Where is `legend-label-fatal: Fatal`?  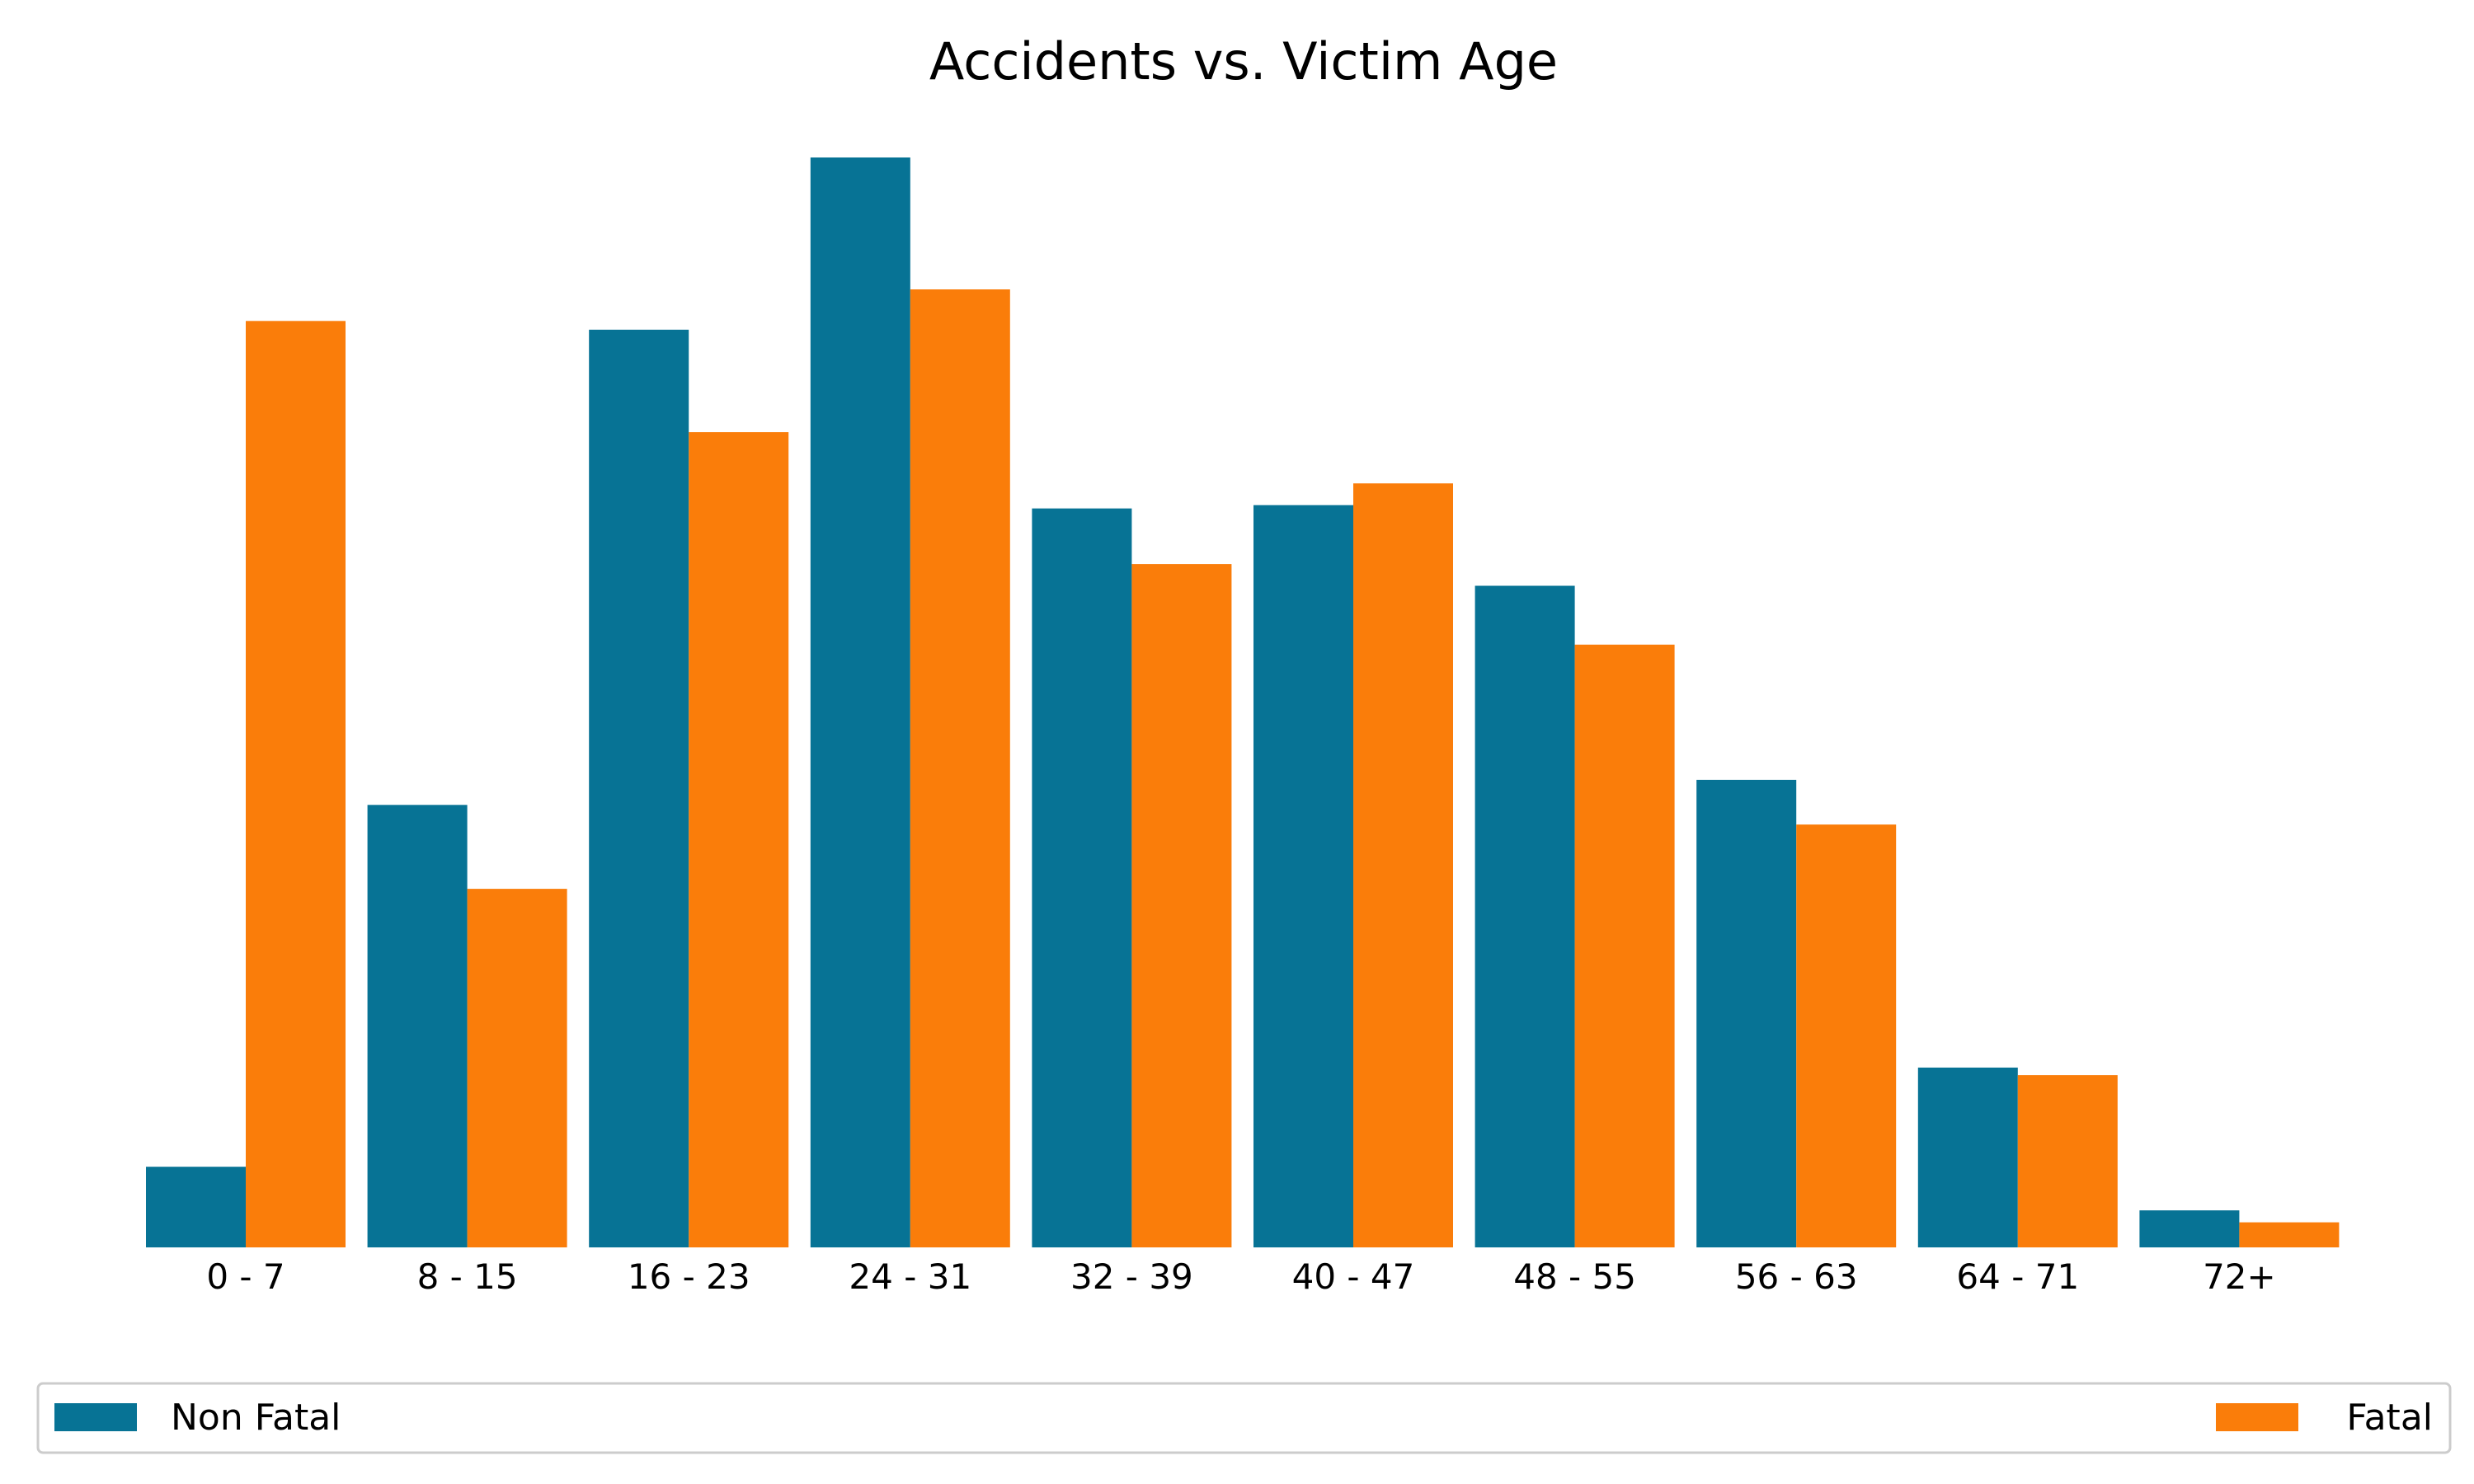
legend-label-fatal: Fatal is located at coordinates (2389, 1418).